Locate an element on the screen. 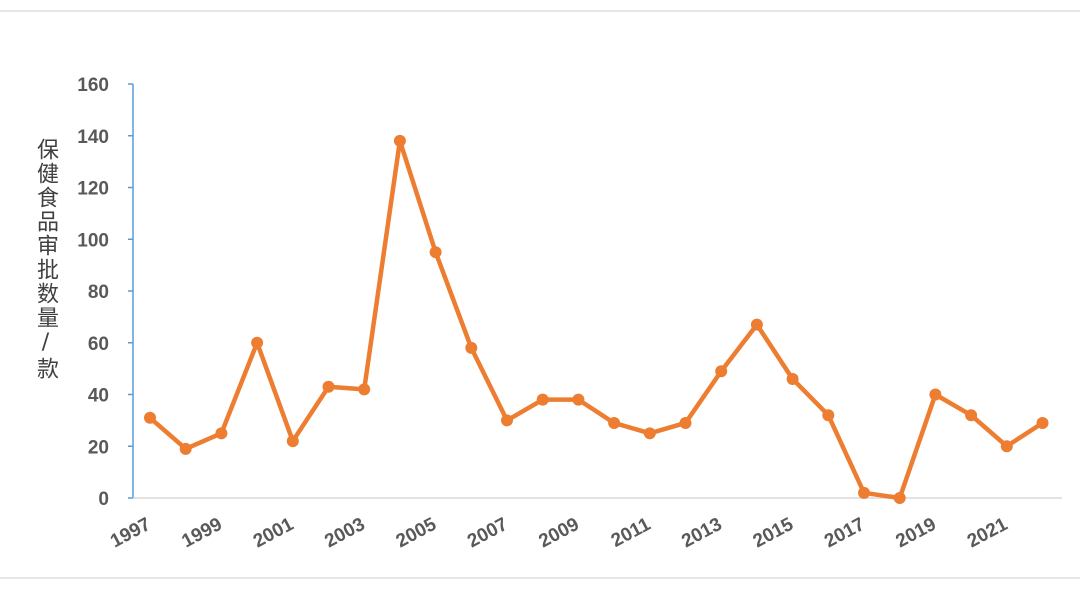  y-tick-label: 160 is located at coordinates (93, 85).